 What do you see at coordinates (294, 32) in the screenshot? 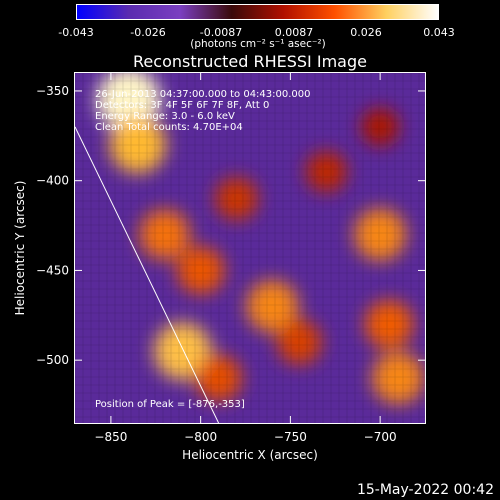
I see `colorbar-tick-label: 0.0087` at bounding box center [294, 32].